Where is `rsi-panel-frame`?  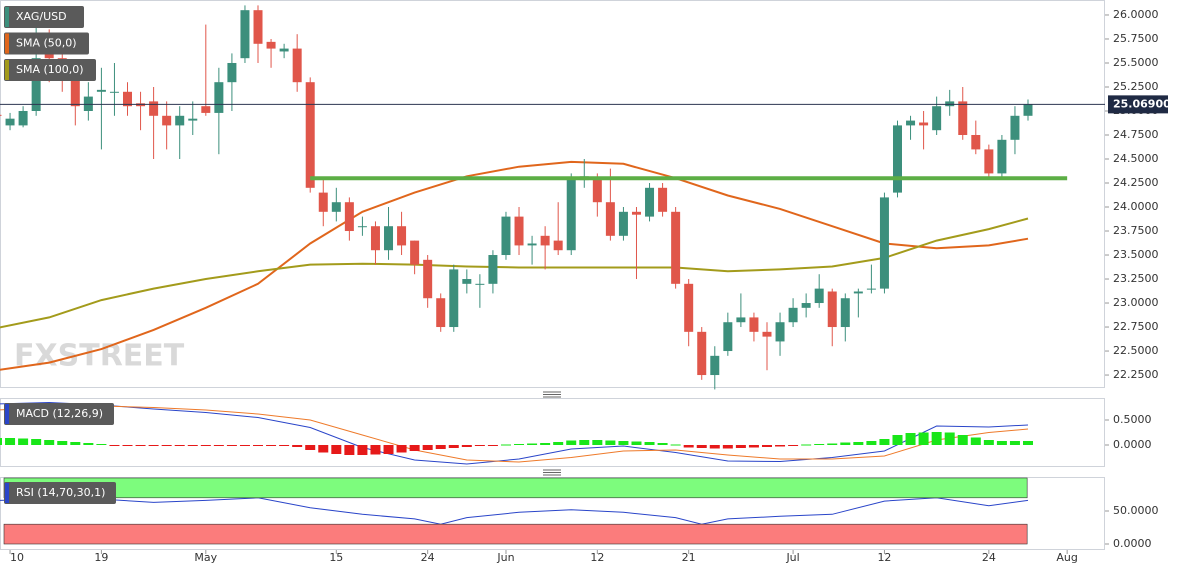 rsi-panel-frame is located at coordinates (552, 513).